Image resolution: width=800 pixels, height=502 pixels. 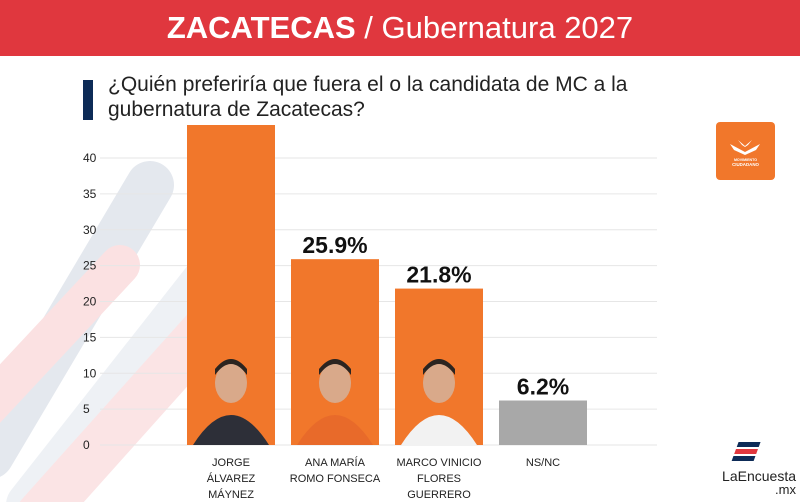 What do you see at coordinates (439, 495) in the screenshot?
I see `category-label: GUERRERO` at bounding box center [439, 495].